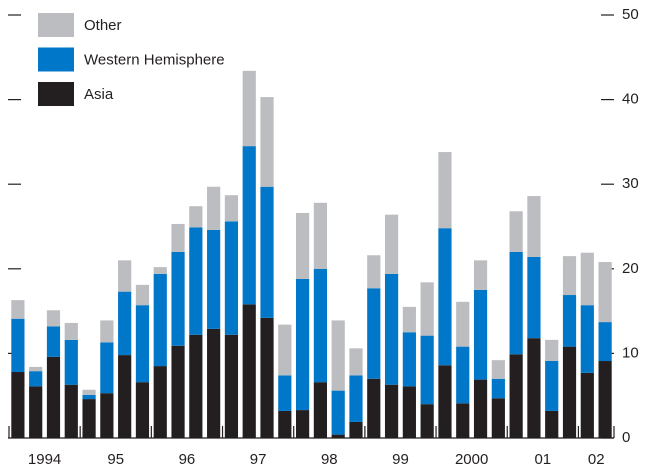 Image resolution: width=645 pixels, height=468 pixels. I want to click on y-tick-label: 50, so click(630, 14).